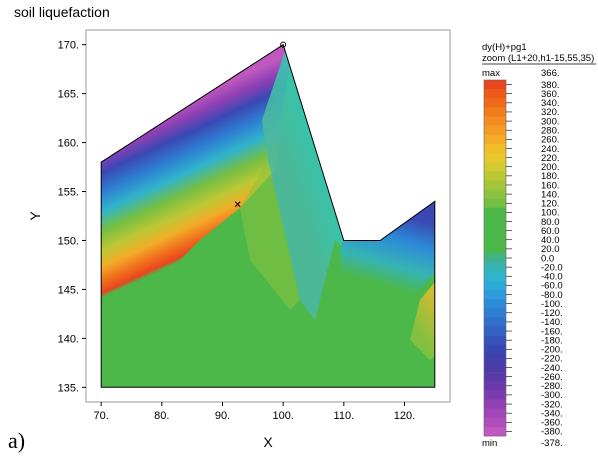 The height and width of the screenshot is (456, 598). What do you see at coordinates (550, 213) in the screenshot?
I see `legend-level-label: 100.` at bounding box center [550, 213].